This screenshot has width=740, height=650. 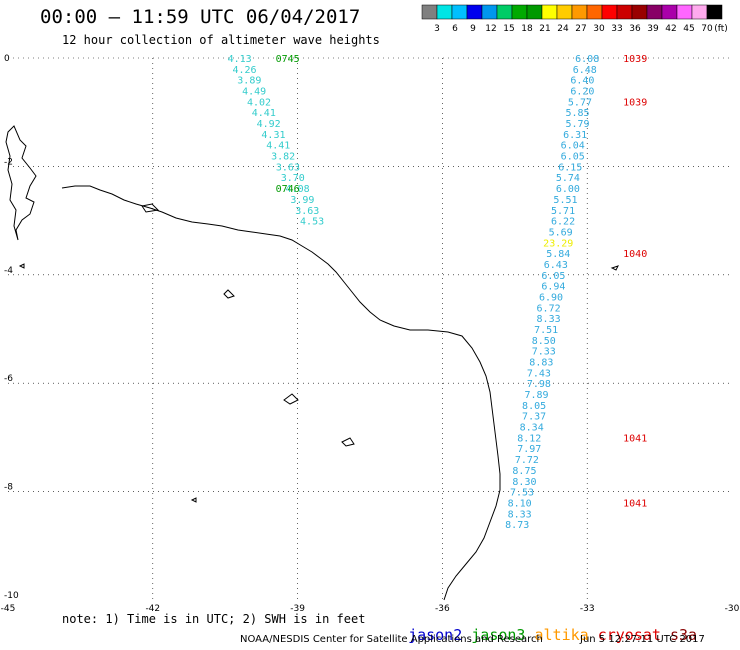 What do you see at coordinates (21, 266) in the screenshot?
I see `island-west` at bounding box center [21, 266].